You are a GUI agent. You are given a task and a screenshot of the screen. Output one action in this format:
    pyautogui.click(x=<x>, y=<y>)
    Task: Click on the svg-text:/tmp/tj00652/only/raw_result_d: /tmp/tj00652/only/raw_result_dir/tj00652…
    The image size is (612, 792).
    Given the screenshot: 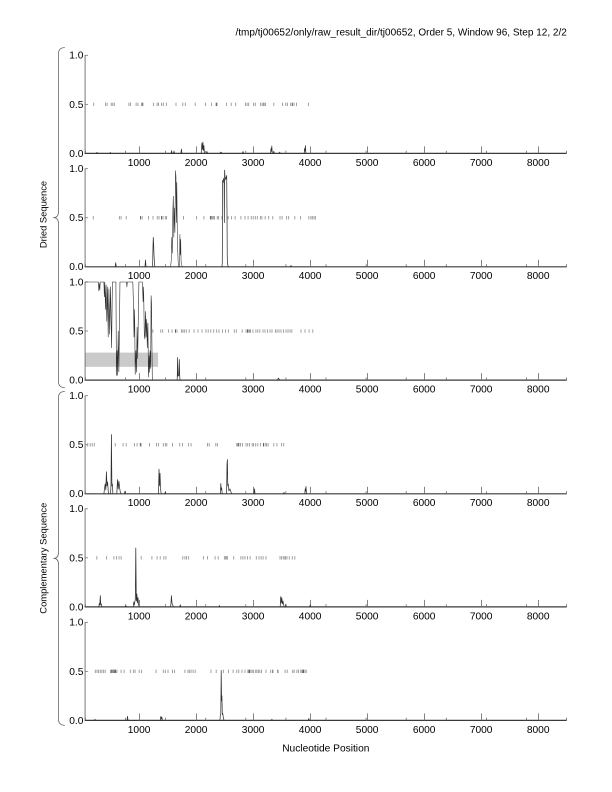 What is the action you would take?
    pyautogui.click(x=402, y=32)
    